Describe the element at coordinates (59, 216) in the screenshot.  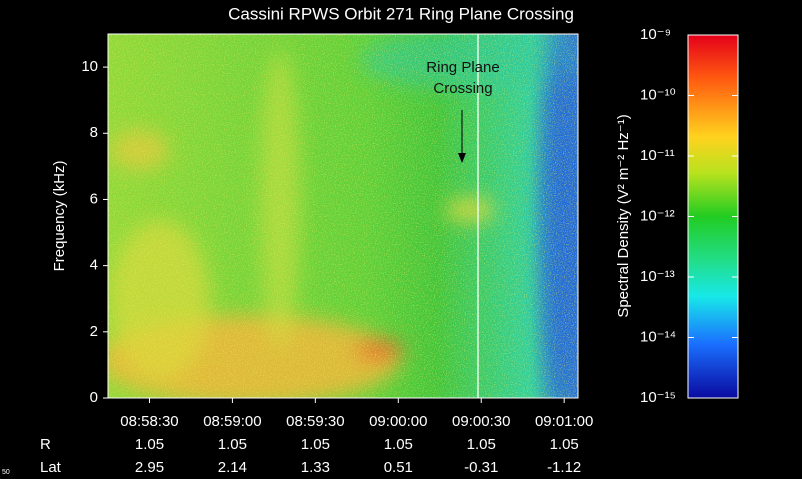
I see `y-axis-label: Frequency (kHz)` at that location.